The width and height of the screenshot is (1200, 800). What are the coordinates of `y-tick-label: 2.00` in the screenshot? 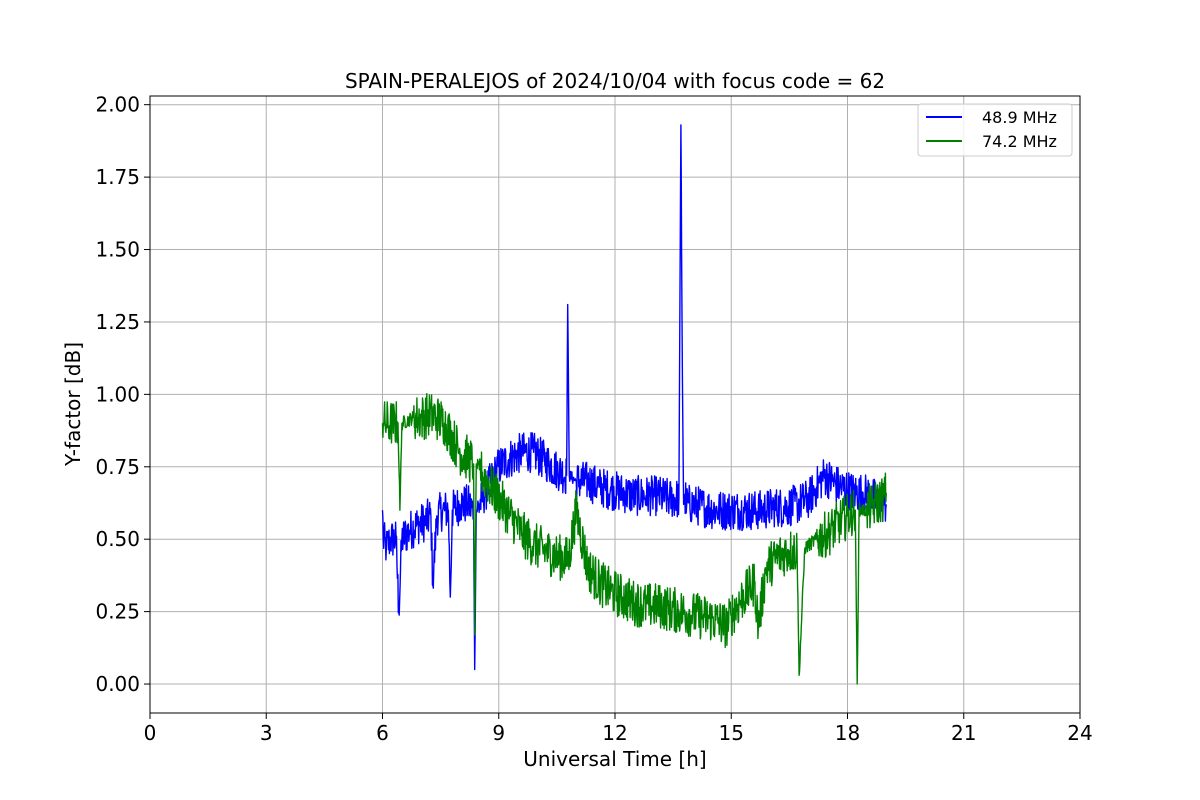 It's located at (117, 105).